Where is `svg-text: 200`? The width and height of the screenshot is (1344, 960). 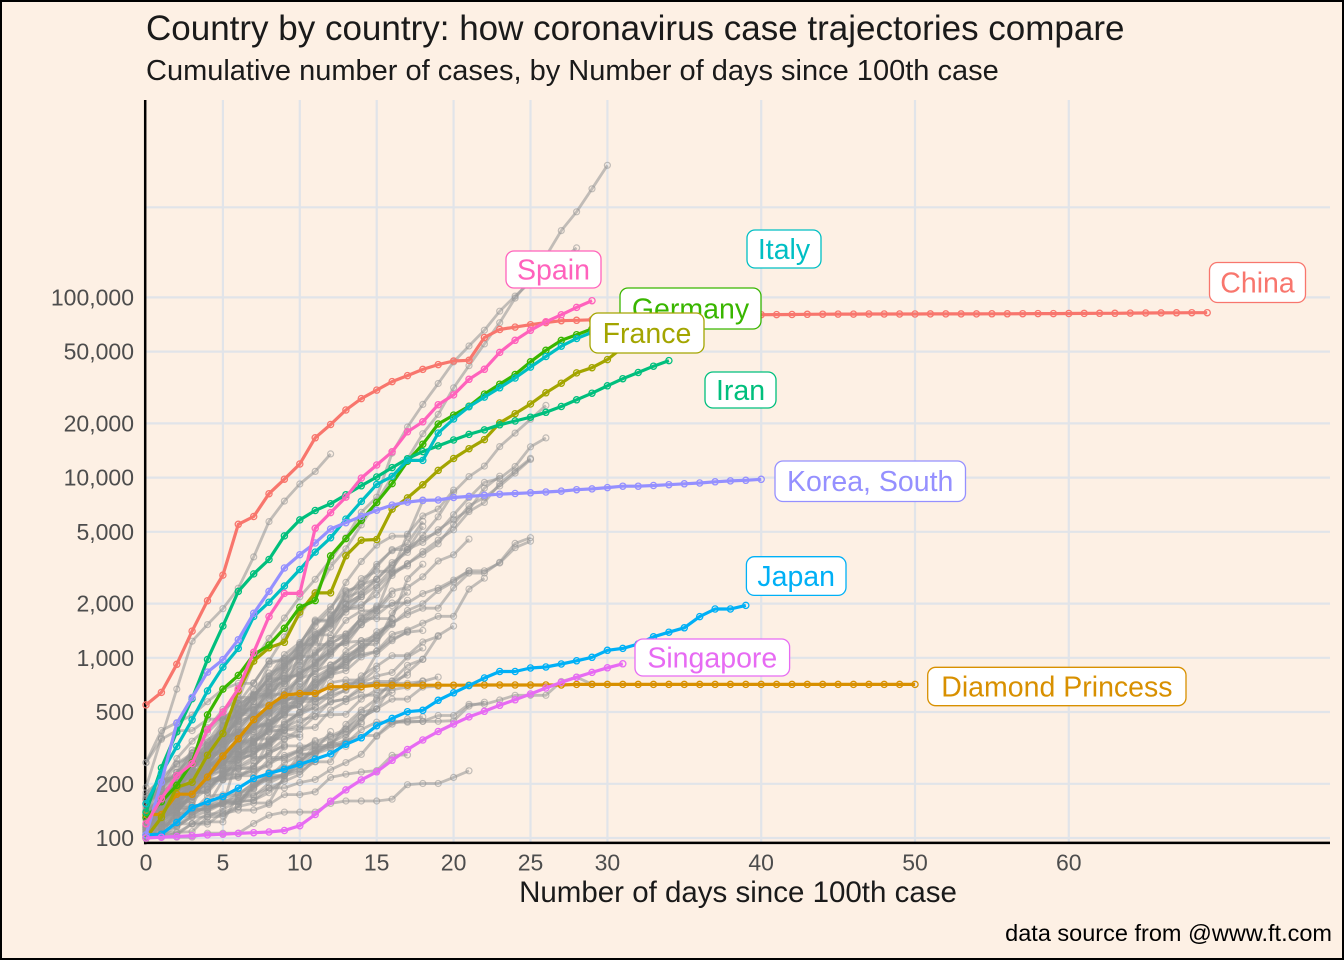 svg-text: 200 is located at coordinates (115, 784).